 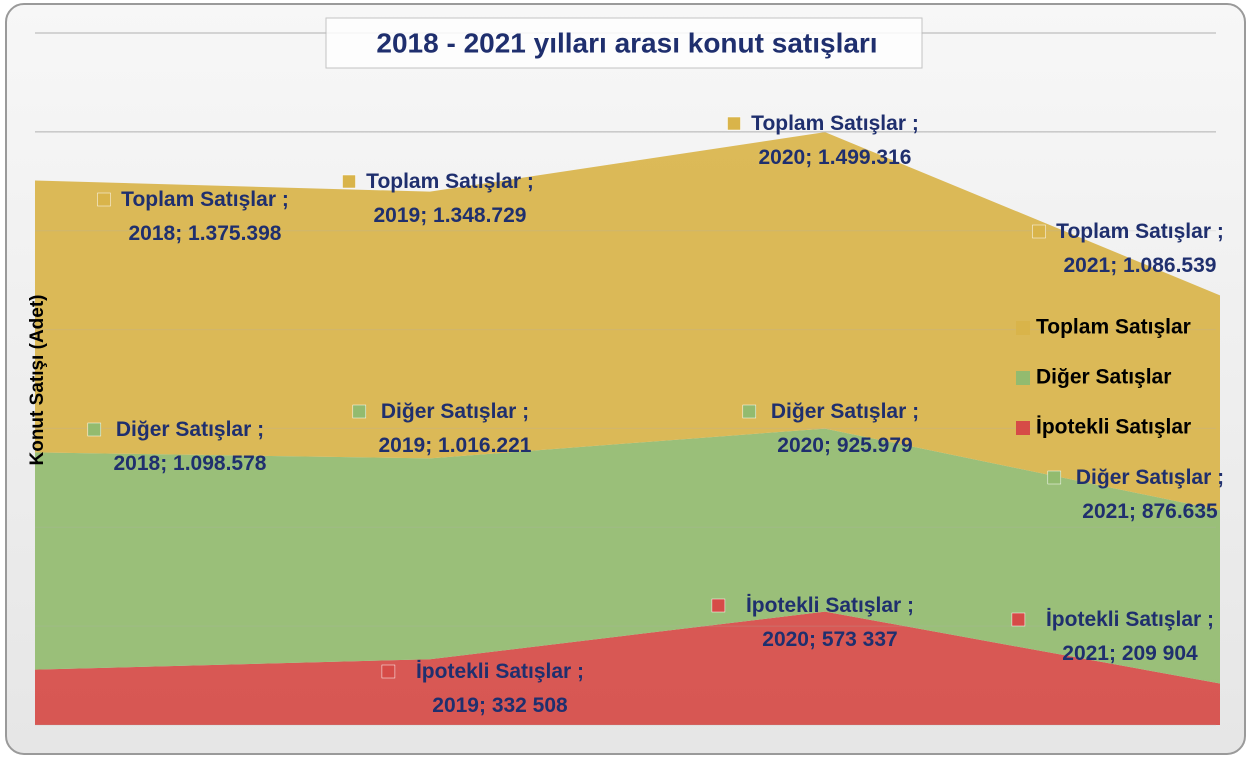 What do you see at coordinates (875, 445) in the screenshot?
I see `data-label-value: 925.979` at bounding box center [875, 445].